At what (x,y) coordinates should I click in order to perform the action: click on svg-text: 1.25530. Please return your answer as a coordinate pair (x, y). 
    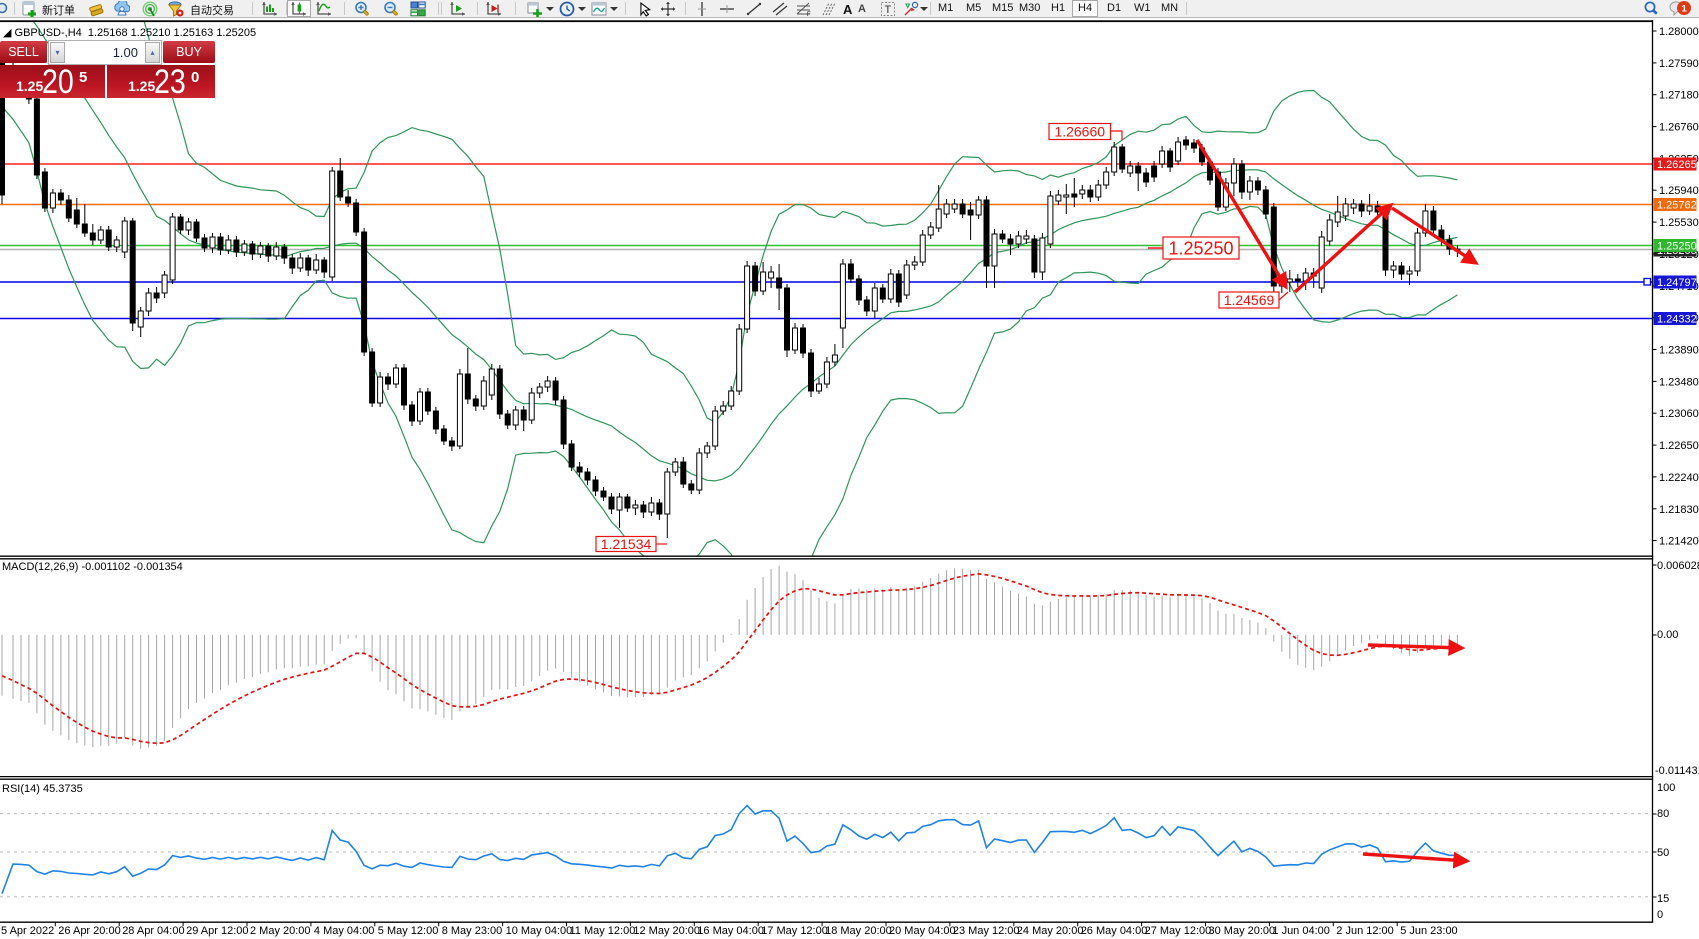
    Looking at the image, I should click on (1679, 223).